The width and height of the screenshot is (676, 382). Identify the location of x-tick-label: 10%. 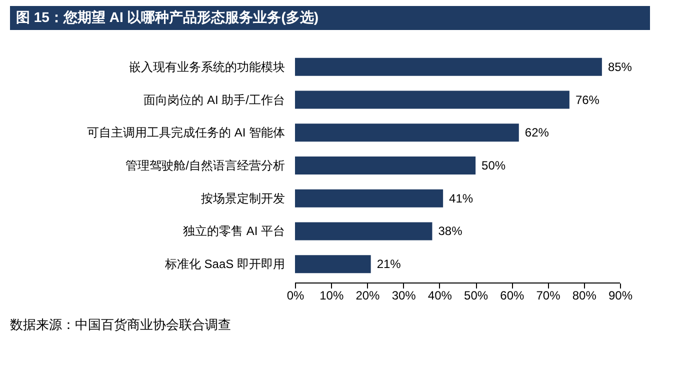
(332, 295).